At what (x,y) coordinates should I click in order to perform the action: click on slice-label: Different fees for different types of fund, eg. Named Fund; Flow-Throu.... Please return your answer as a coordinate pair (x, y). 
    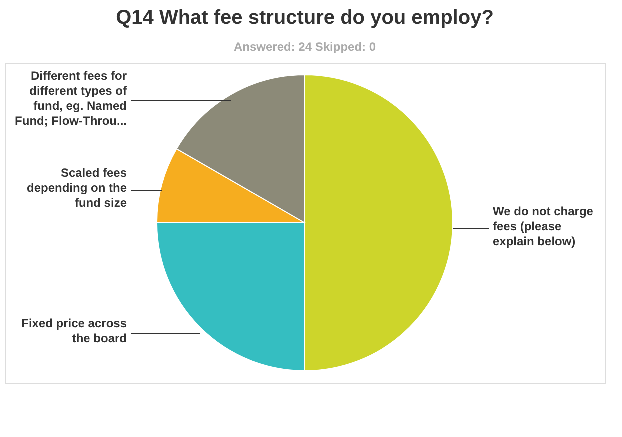
    Looking at the image, I should click on (71, 98).